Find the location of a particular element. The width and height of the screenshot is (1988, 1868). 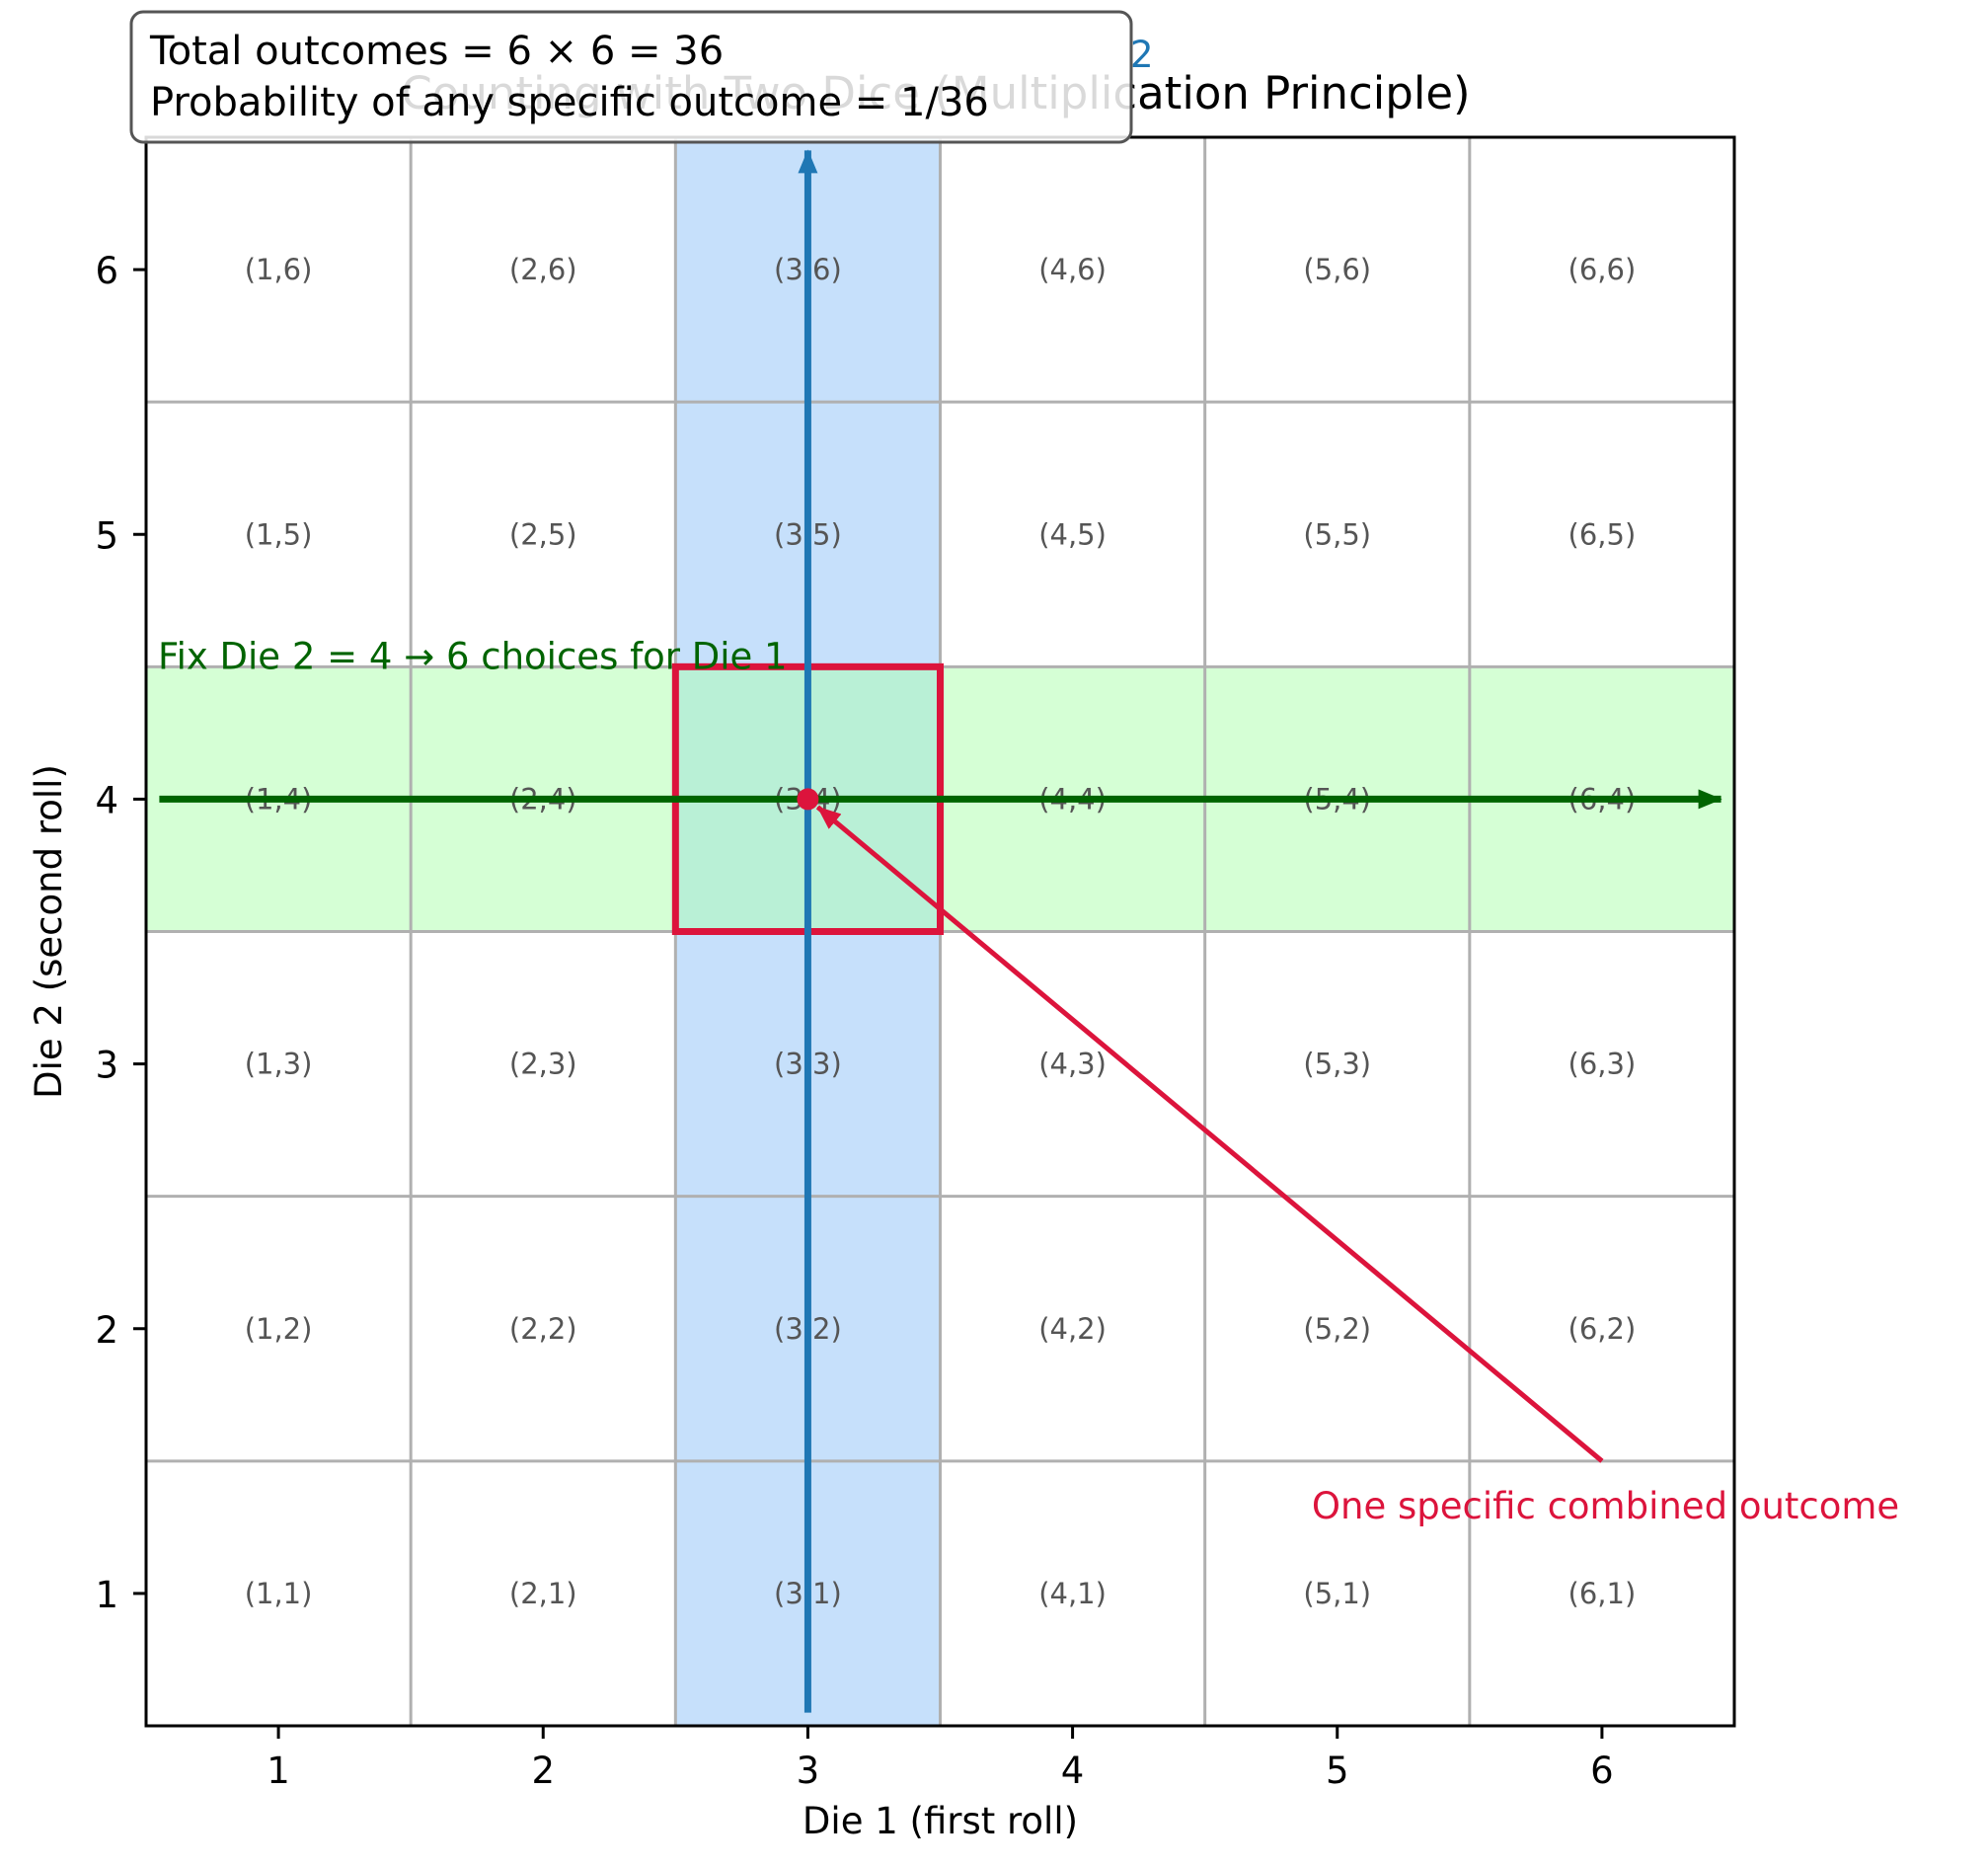

x-tick-label: 5 is located at coordinates (1337, 1771).